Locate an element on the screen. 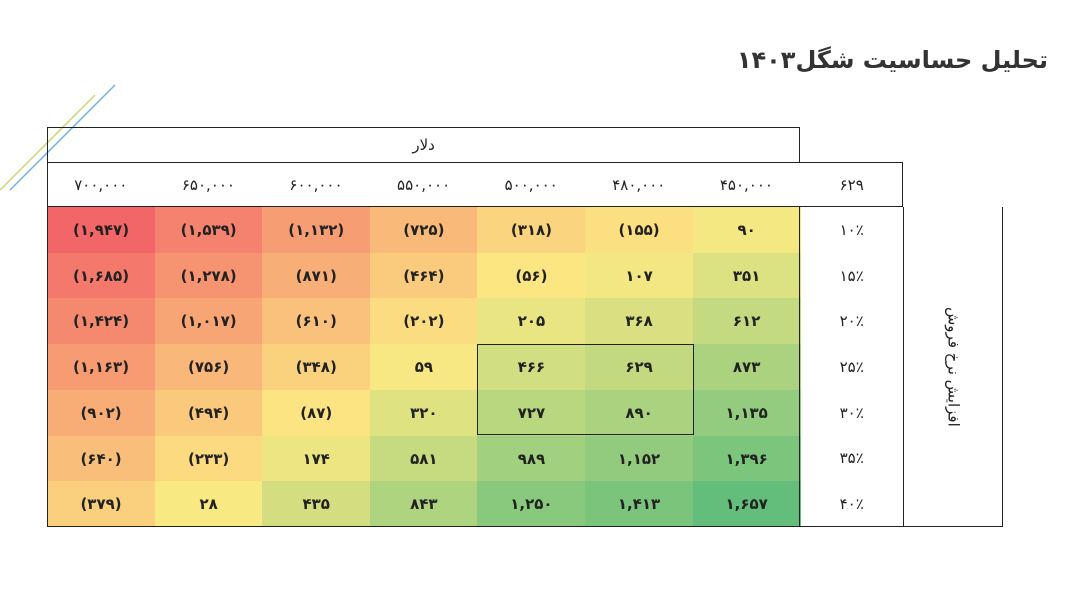 The image size is (1080, 599). cell: (۱,۵۳۹) is located at coordinates (208, 230).